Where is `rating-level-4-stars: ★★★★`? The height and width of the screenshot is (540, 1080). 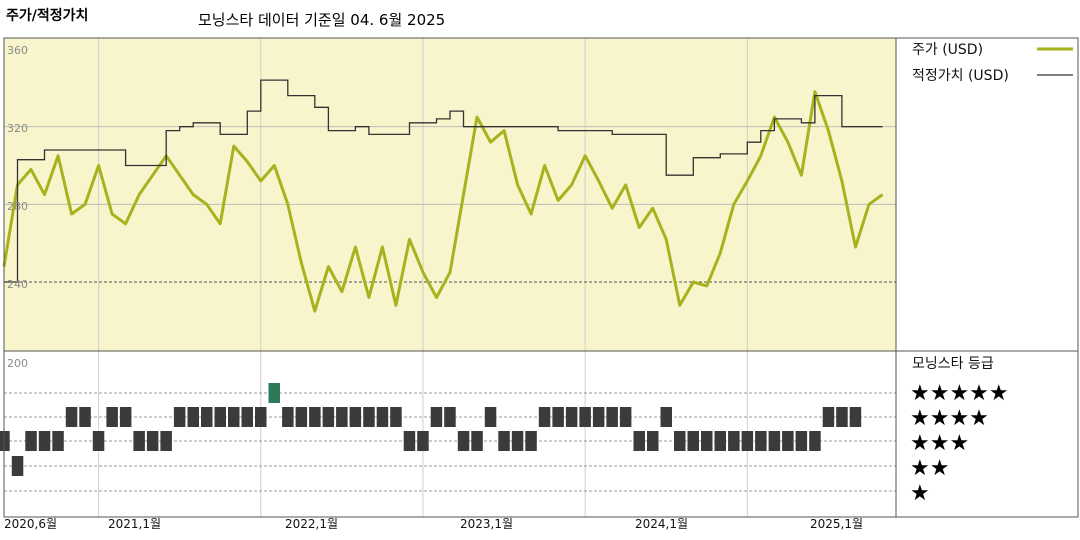
rating-level-4-stars: ★★★★ is located at coordinates (949, 418).